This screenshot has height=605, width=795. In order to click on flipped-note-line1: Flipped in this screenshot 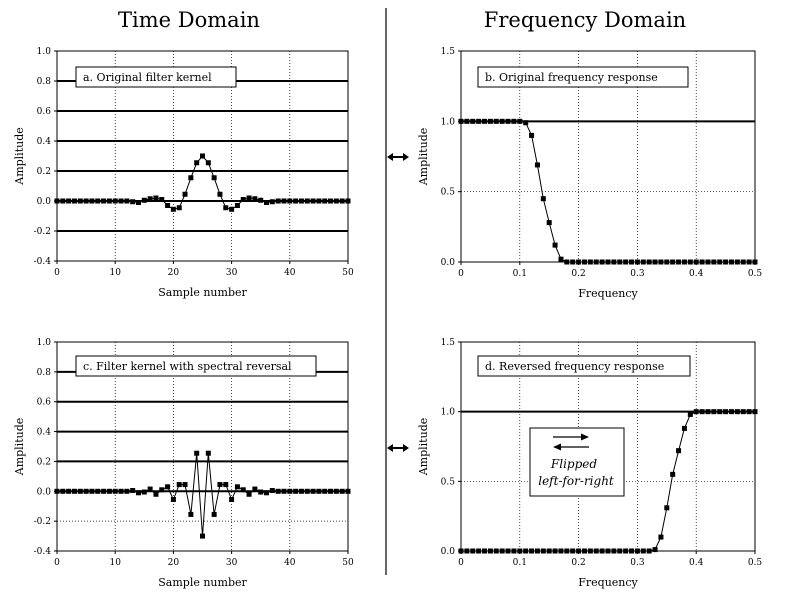, I will do `click(573, 464)`.